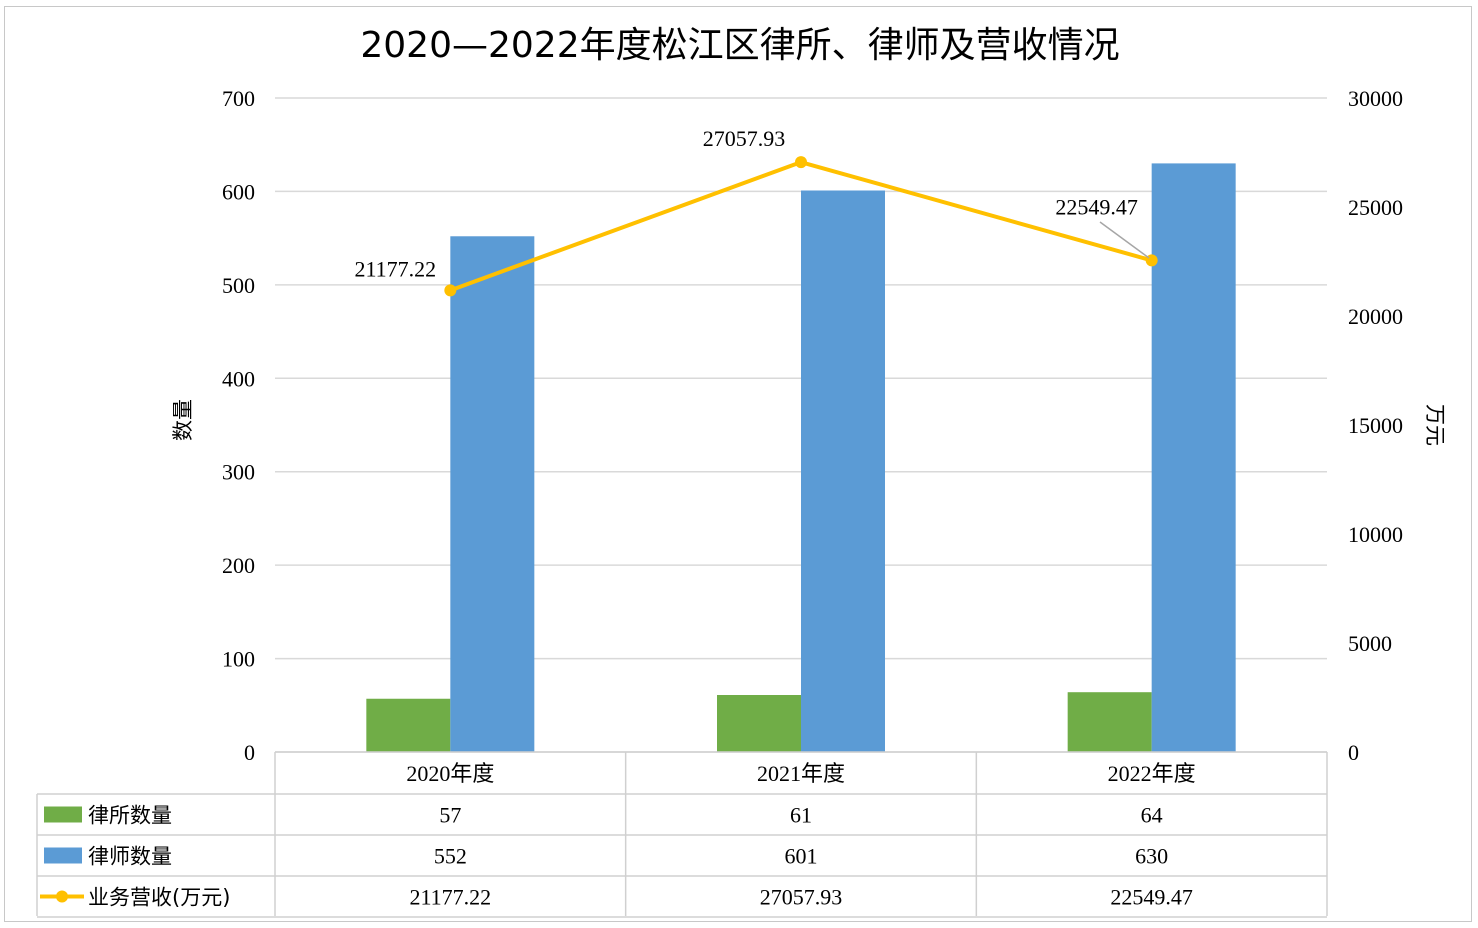 The width and height of the screenshot is (1478, 928). What do you see at coordinates (238, 659) in the screenshot?
I see `left-tick-label: 100` at bounding box center [238, 659].